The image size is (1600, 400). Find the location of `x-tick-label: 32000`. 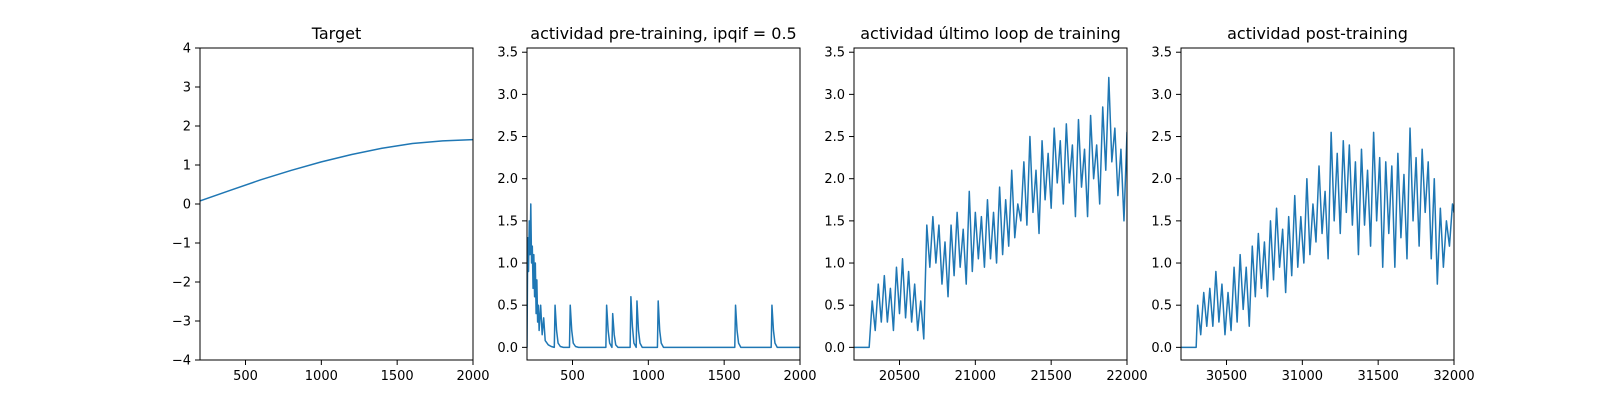

x-tick-label: 32000 is located at coordinates (1453, 376).